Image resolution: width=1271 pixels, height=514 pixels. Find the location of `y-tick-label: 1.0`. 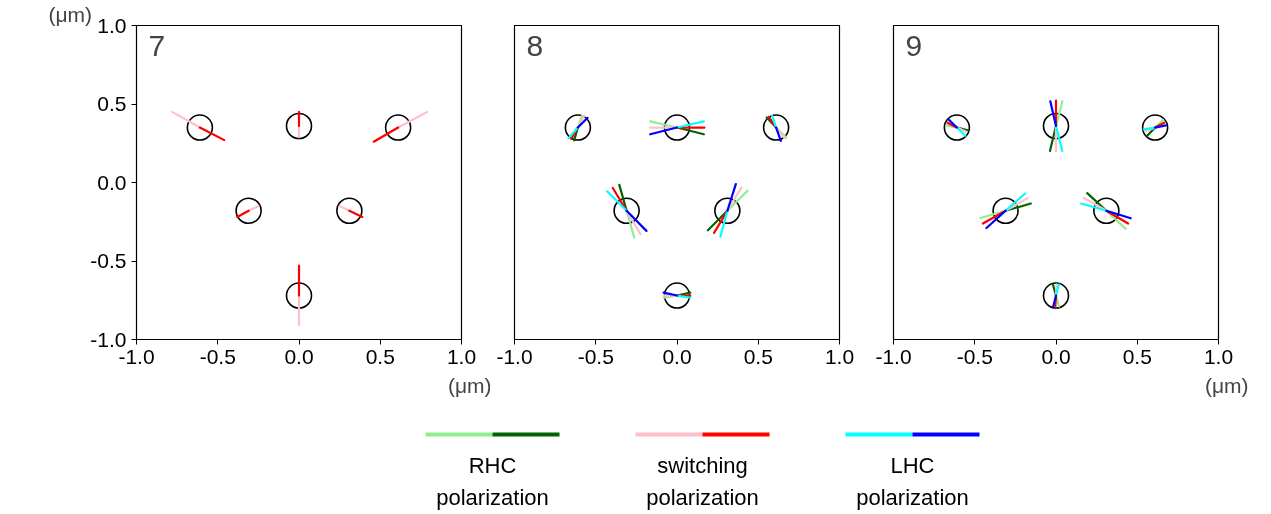

y-tick-label: 1.0 is located at coordinates (112, 25).